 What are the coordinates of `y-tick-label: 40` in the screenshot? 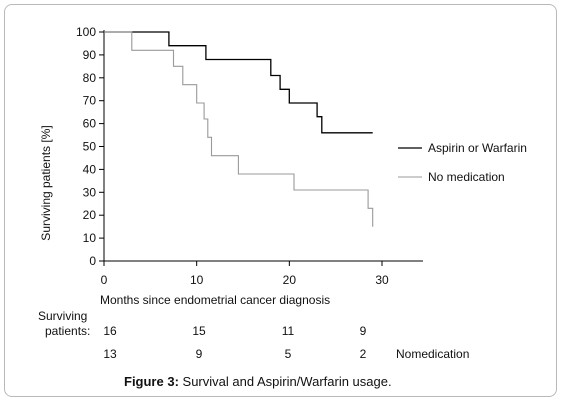 It's located at (90, 169).